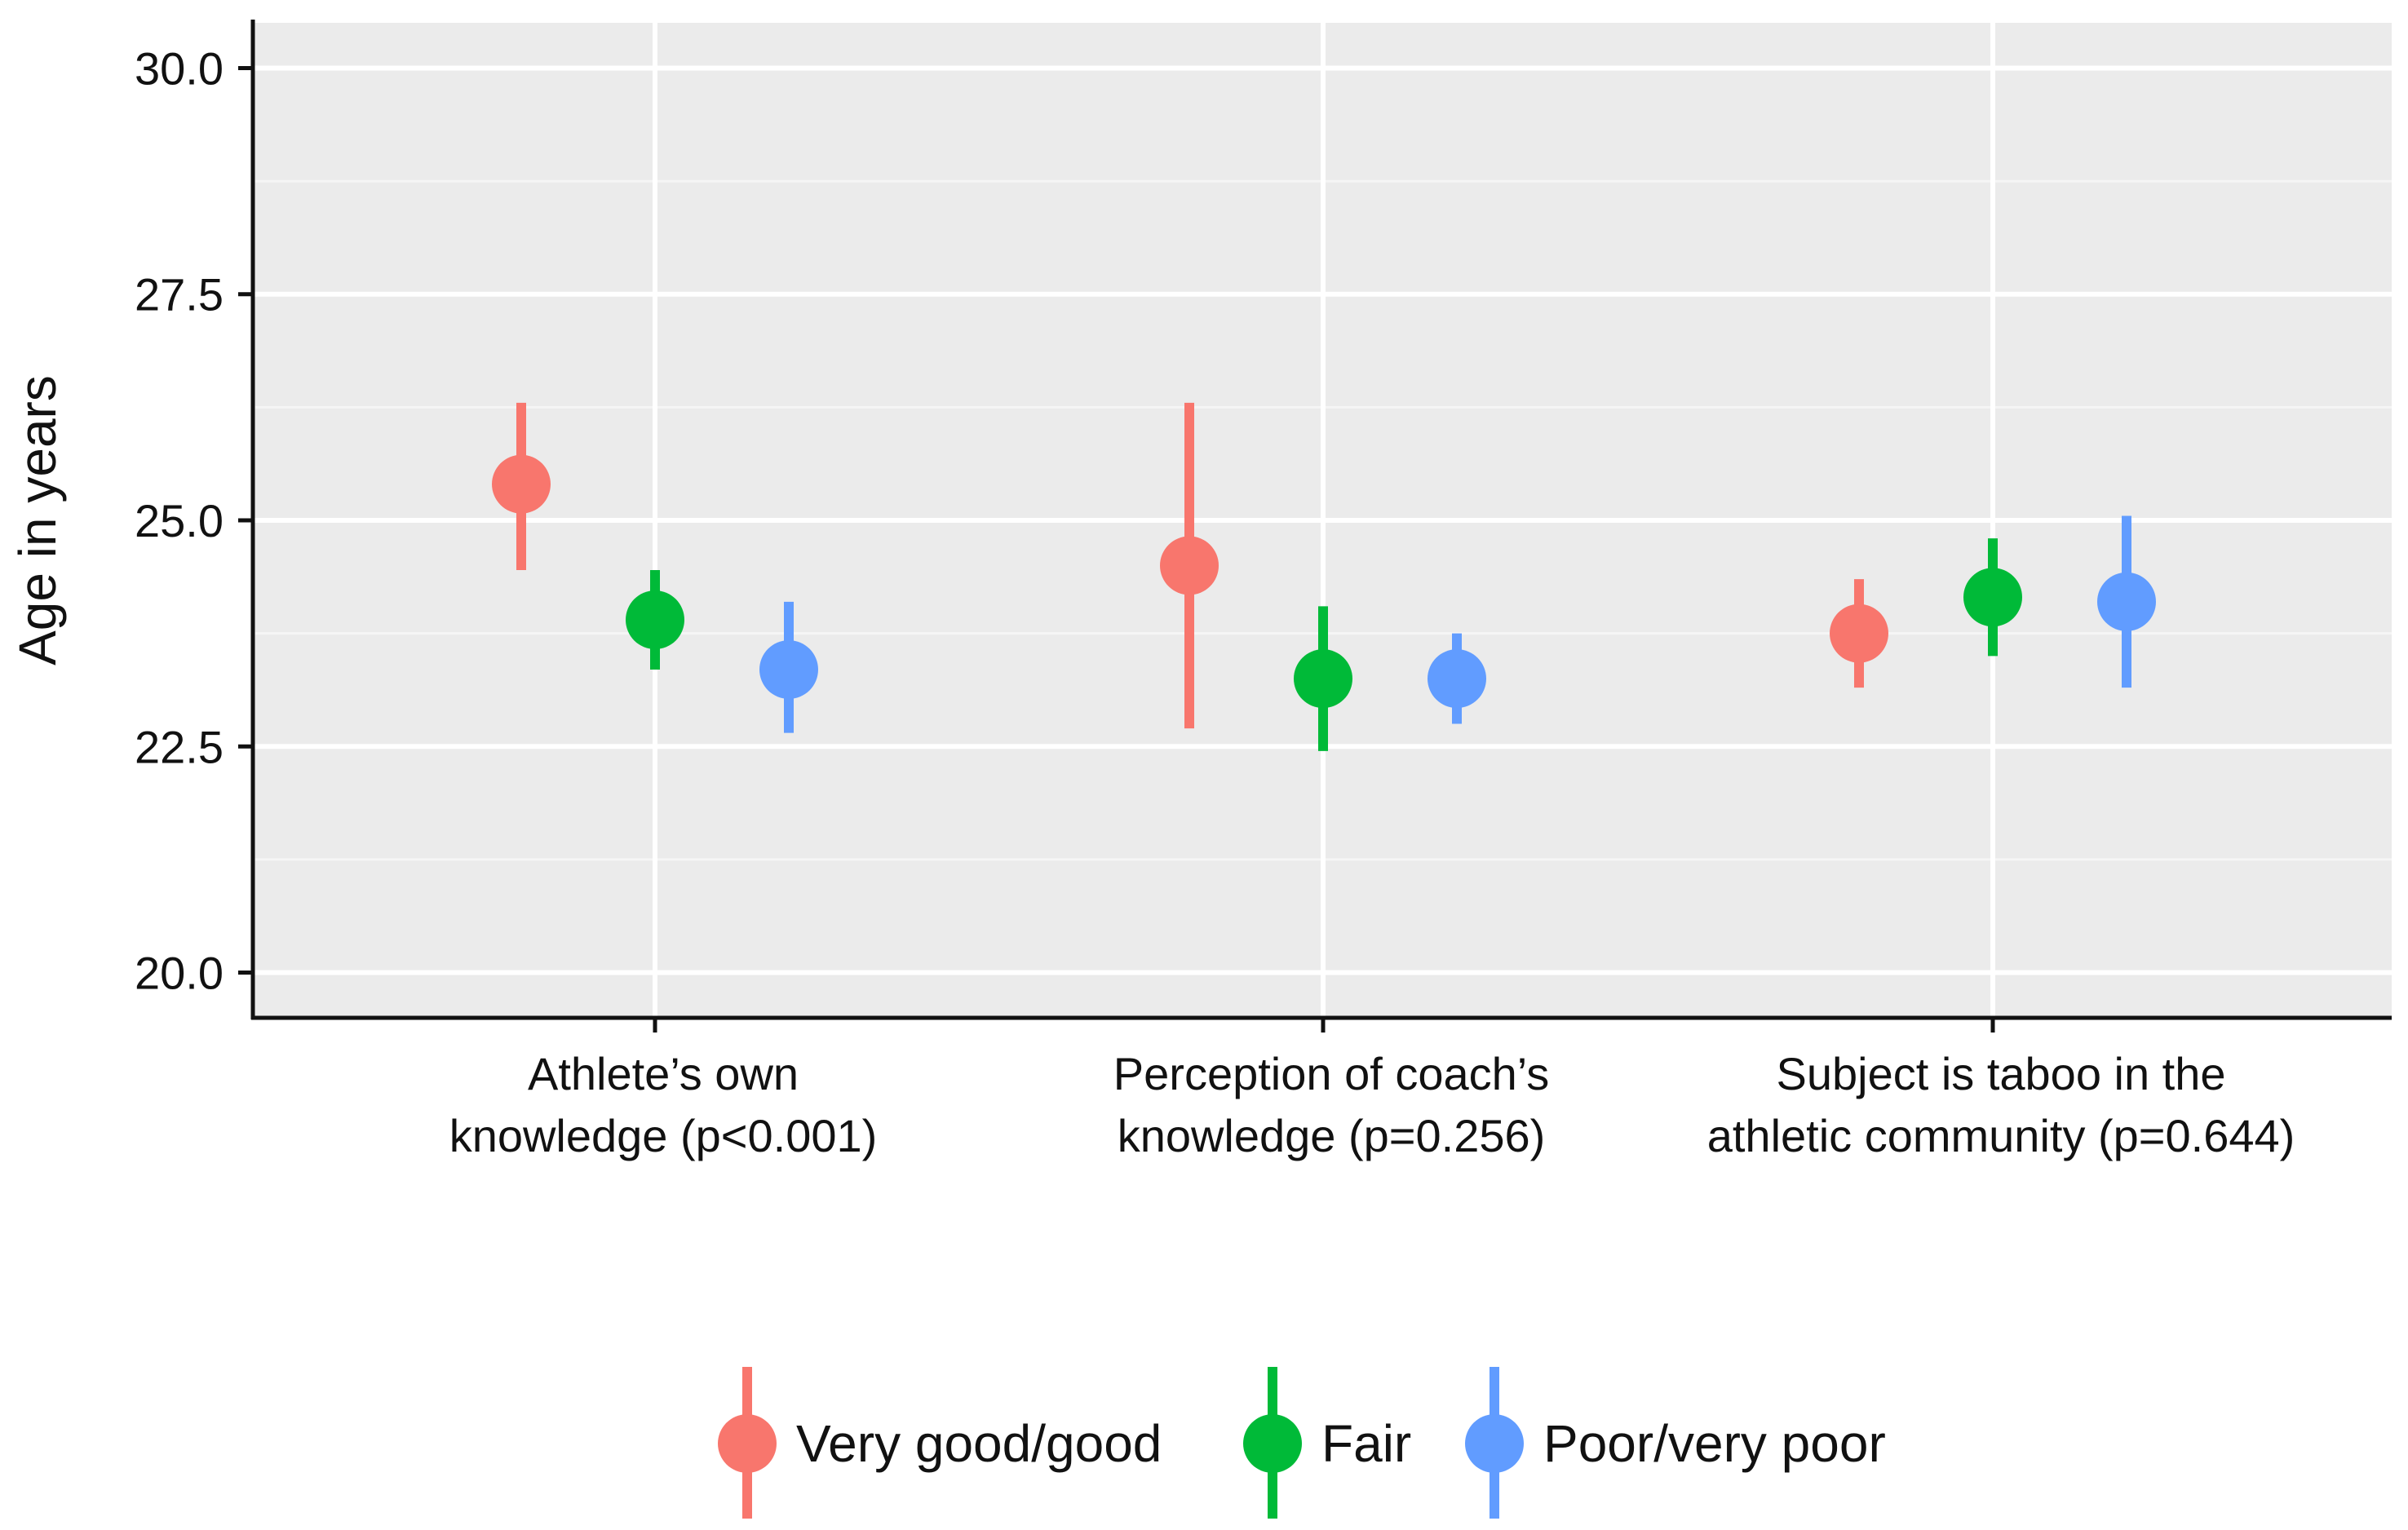 The image size is (2408, 1530). I want to click on x-tick-label: Athlete’s own, so click(663, 1073).